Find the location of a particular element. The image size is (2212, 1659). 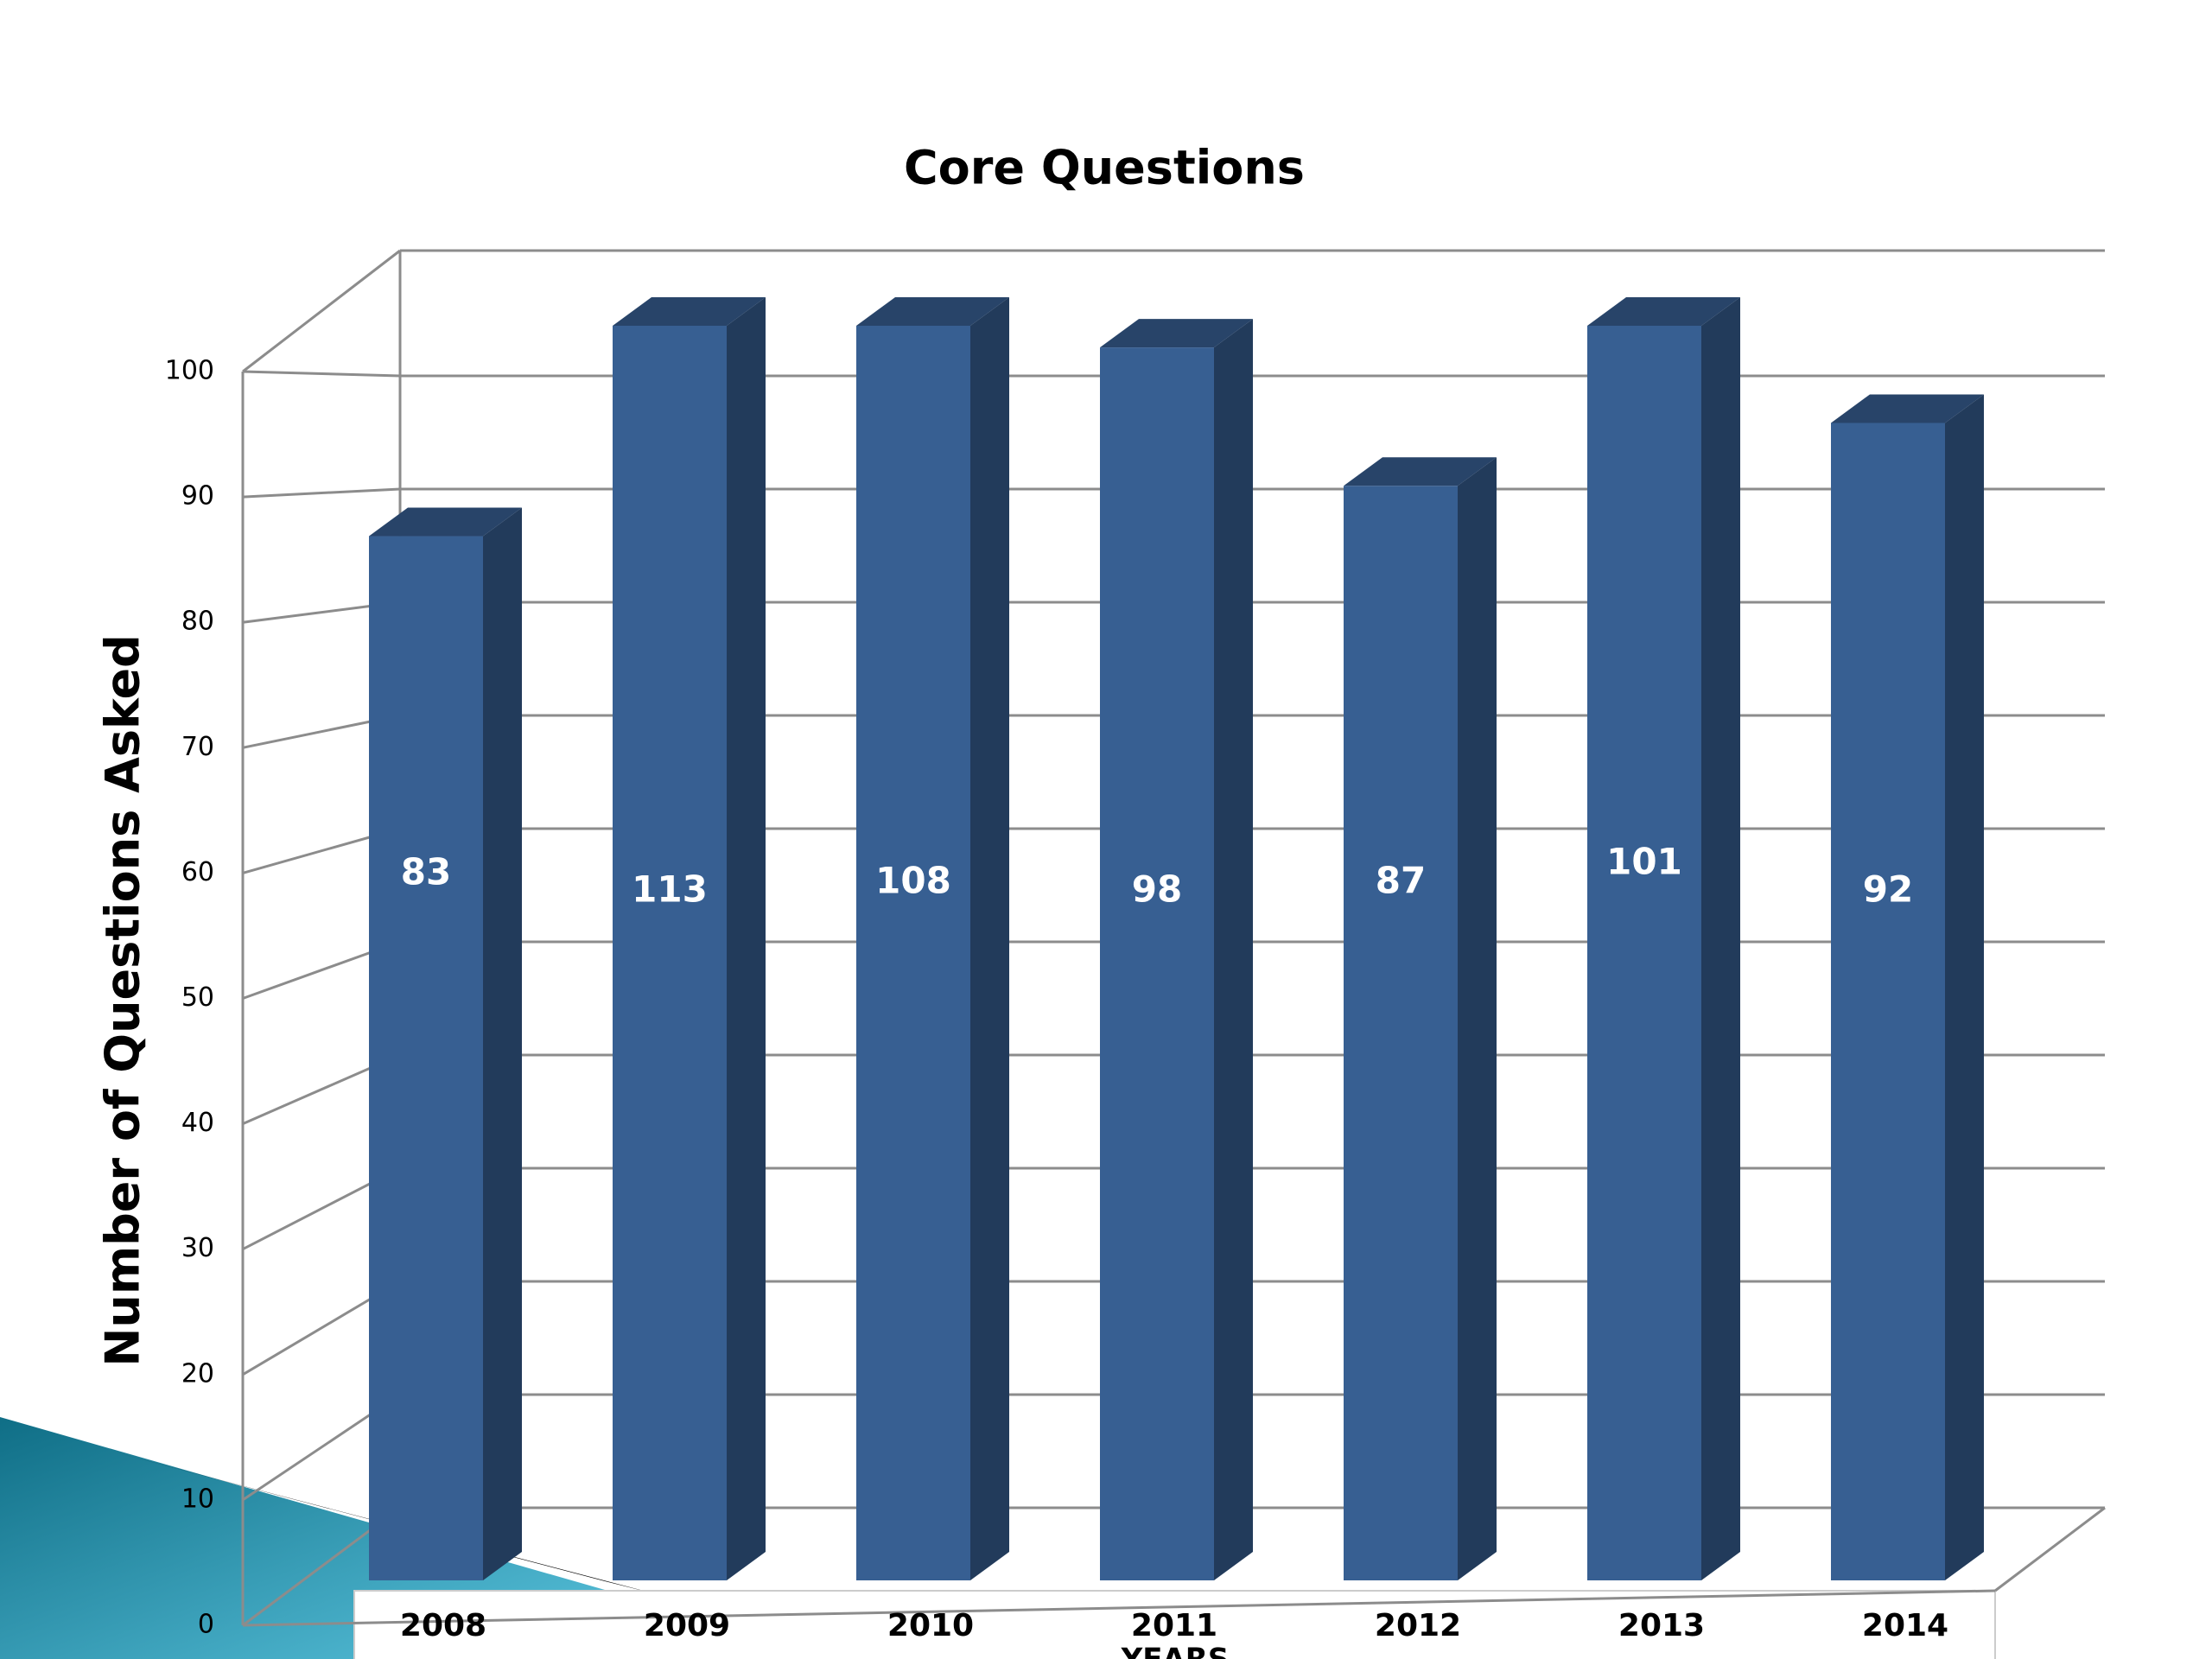

y-tick-label: 80 is located at coordinates (197, 622).